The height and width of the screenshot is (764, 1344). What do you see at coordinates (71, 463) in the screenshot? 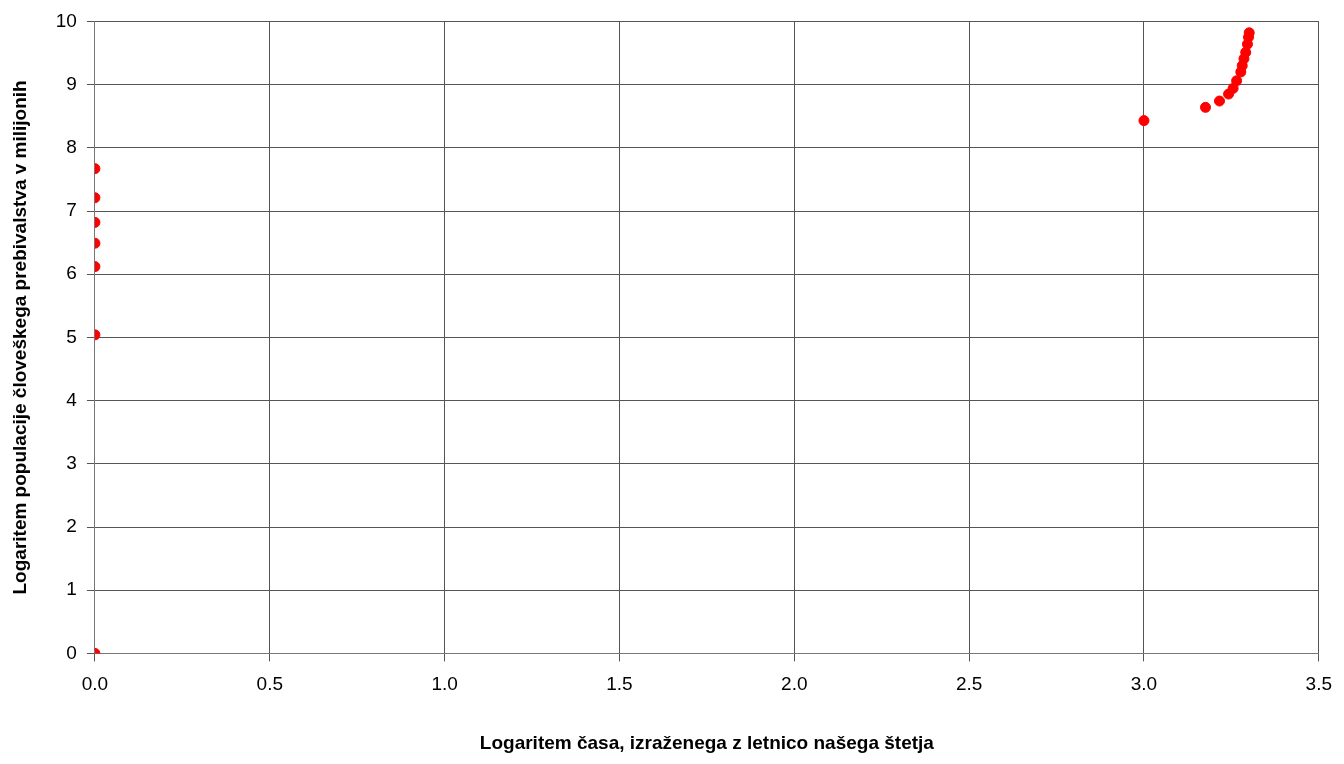
I see `y-tick-label: 3` at bounding box center [71, 463].